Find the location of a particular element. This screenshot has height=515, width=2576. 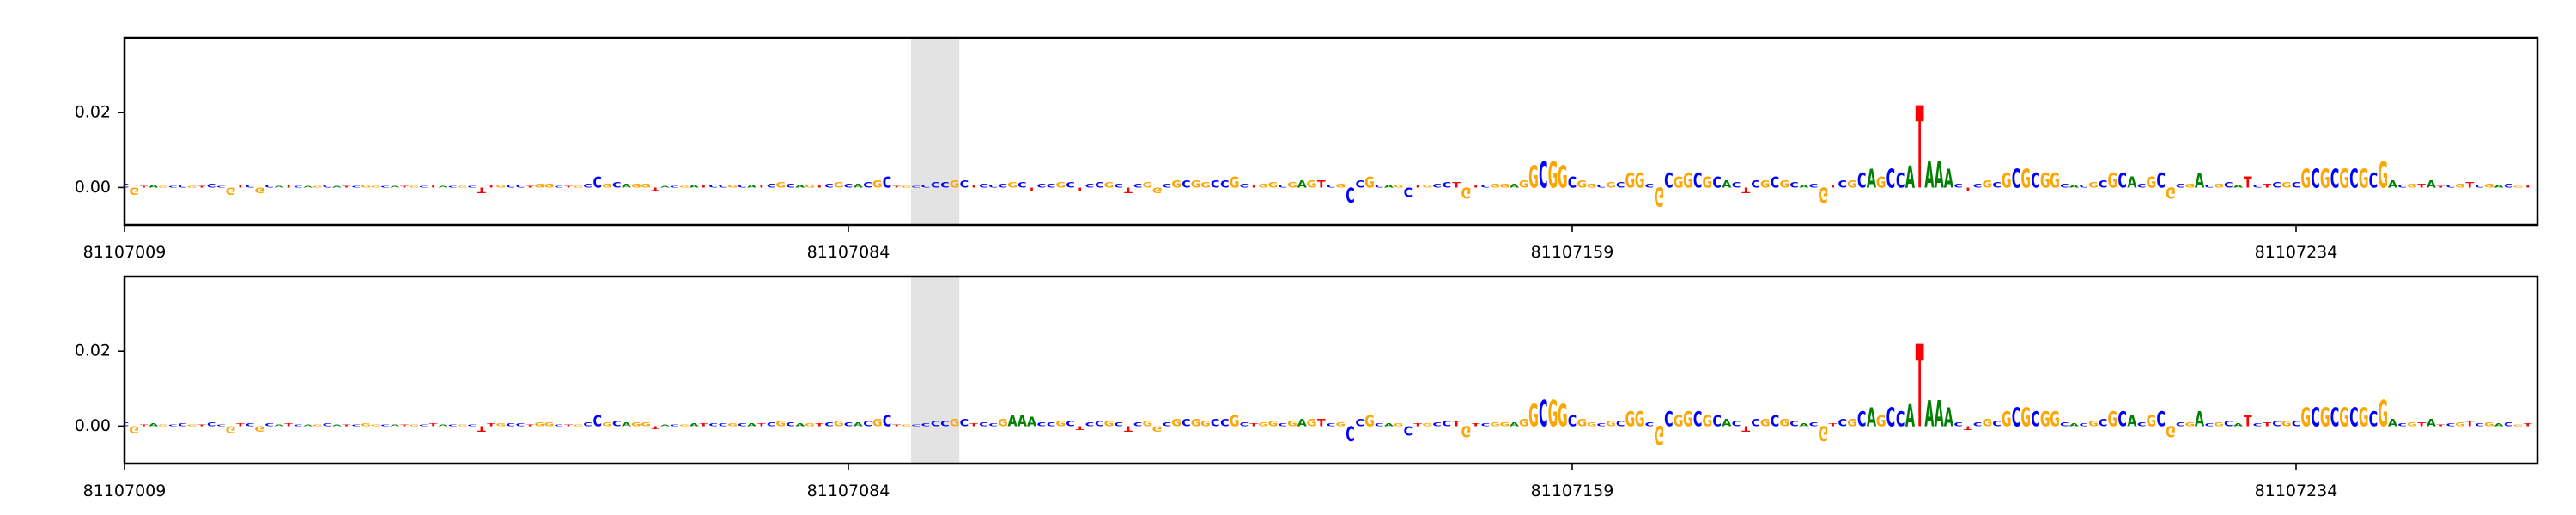

y-tick-label: 0.02 is located at coordinates (93, 351).